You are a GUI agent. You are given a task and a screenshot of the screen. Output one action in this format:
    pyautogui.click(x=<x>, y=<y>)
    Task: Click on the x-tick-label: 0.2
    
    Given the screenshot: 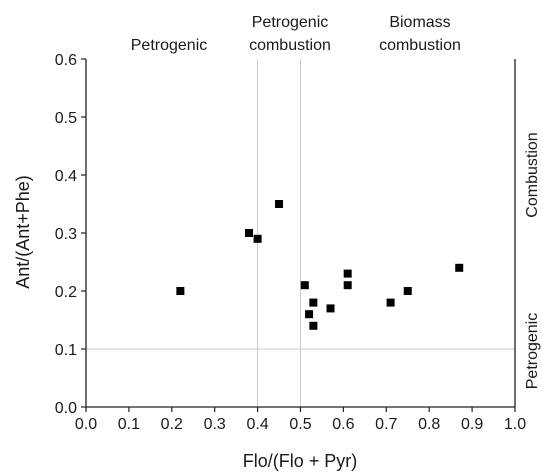 What is the action you would take?
    pyautogui.click(x=172, y=424)
    